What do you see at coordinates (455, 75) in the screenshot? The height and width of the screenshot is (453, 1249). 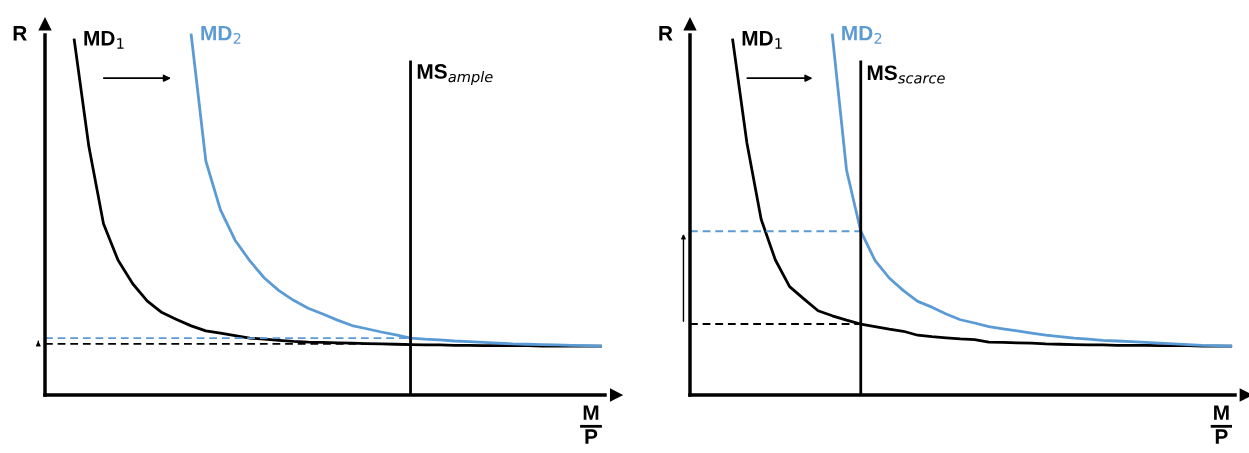 I see `annotation: MS$_{ample}$` at bounding box center [455, 75].